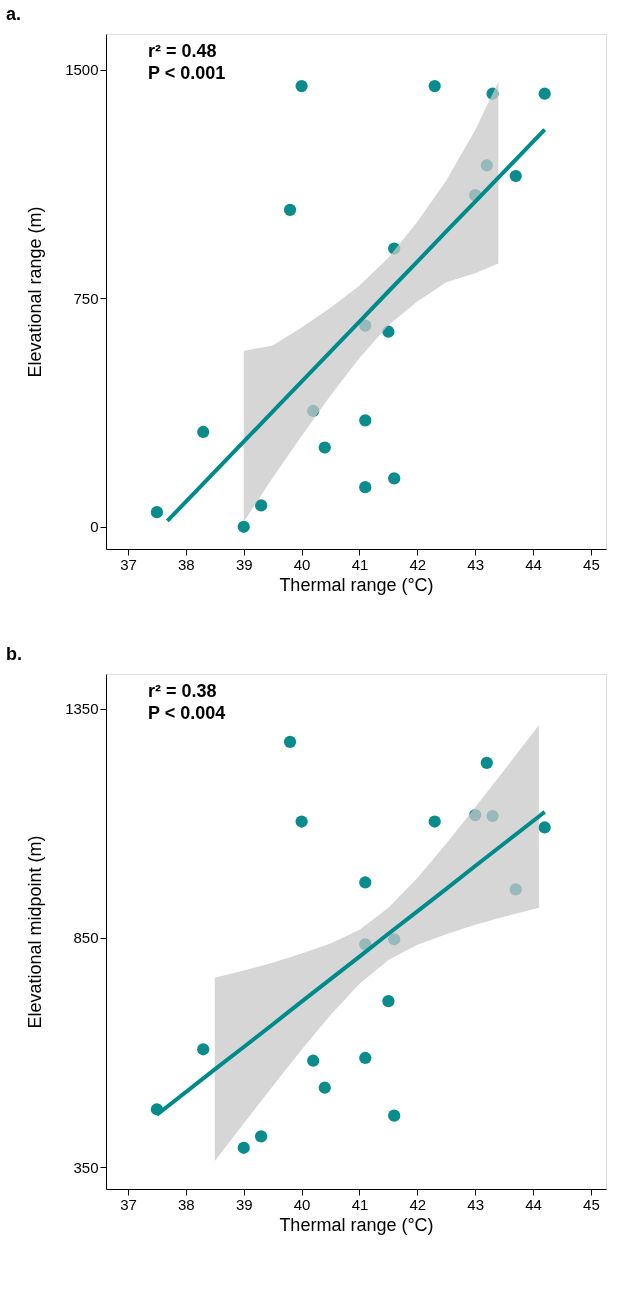 Image resolution: width=629 pixels, height=1303 pixels. What do you see at coordinates (187, 73) in the screenshot?
I see `annotation: P < 0.001` at bounding box center [187, 73].